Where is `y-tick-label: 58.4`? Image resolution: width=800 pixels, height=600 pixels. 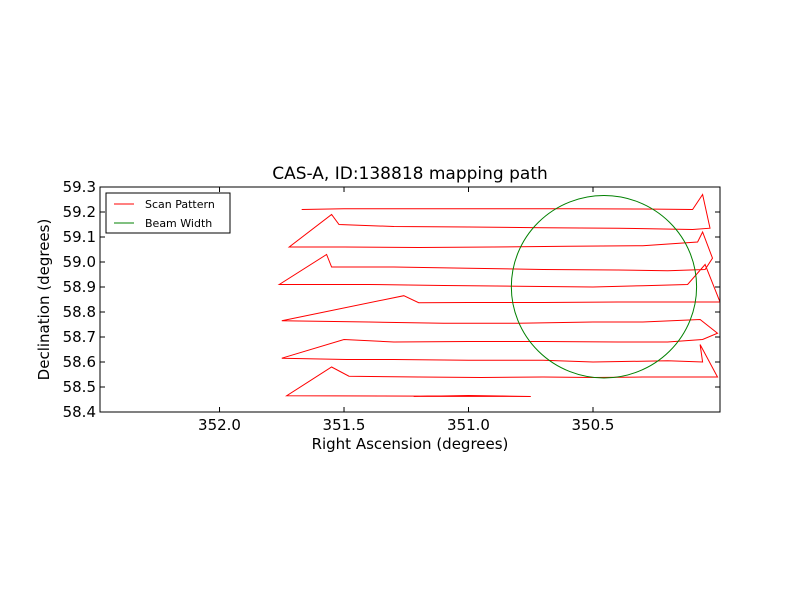 y-tick-label: 58.4 is located at coordinates (79, 412).